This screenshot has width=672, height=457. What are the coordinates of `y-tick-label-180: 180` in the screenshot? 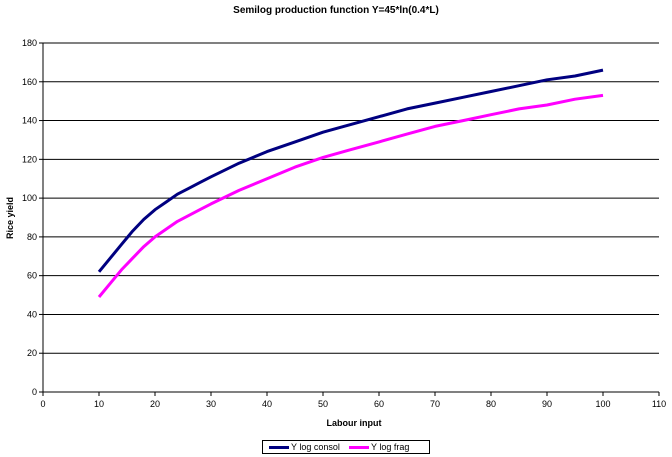 It's located at (29, 43).